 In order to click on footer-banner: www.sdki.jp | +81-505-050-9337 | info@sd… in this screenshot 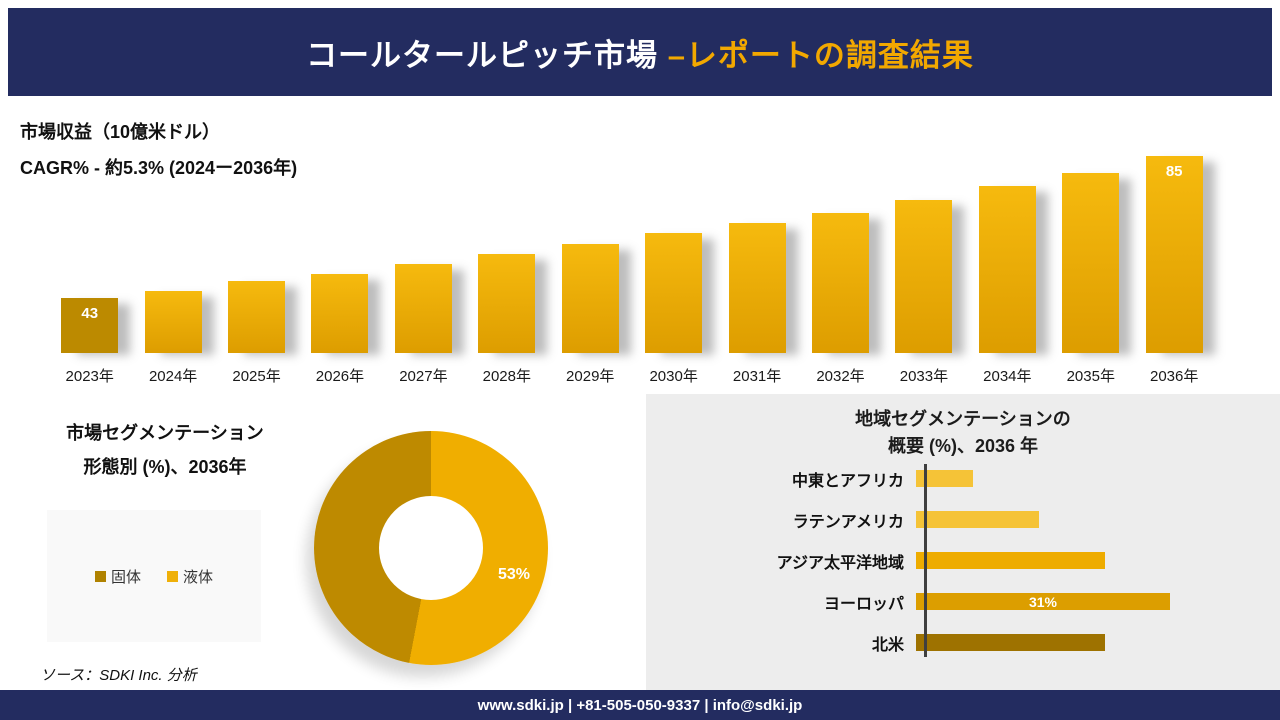, I will do `click(640, 705)`.